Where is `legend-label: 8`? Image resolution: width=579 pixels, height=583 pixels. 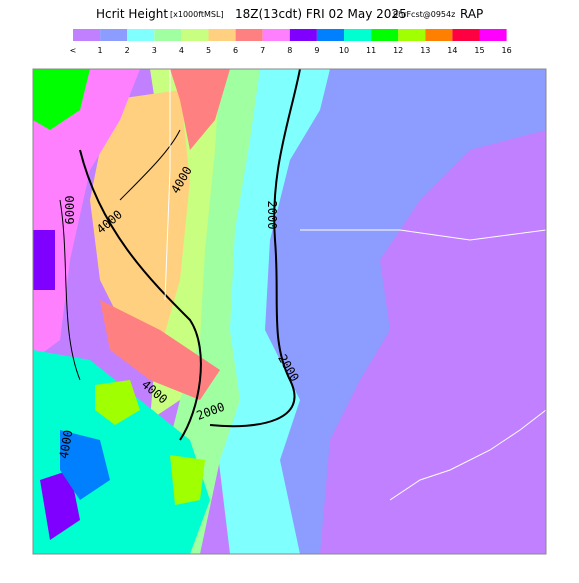
legend-label: 8 is located at coordinates (289, 50).